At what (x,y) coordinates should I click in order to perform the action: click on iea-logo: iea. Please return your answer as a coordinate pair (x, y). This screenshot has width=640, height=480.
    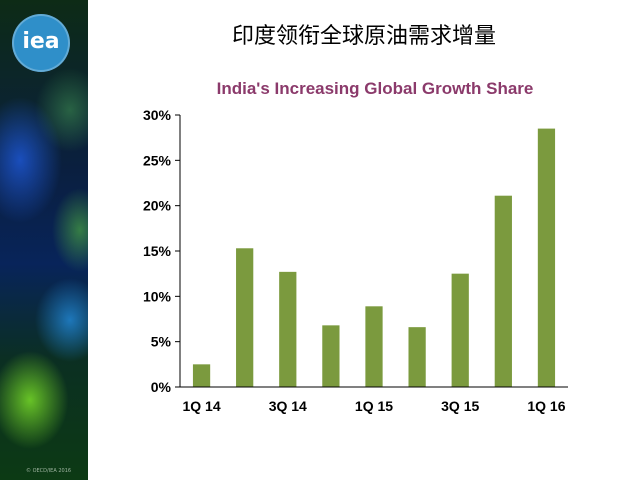
    Looking at the image, I should click on (41, 43).